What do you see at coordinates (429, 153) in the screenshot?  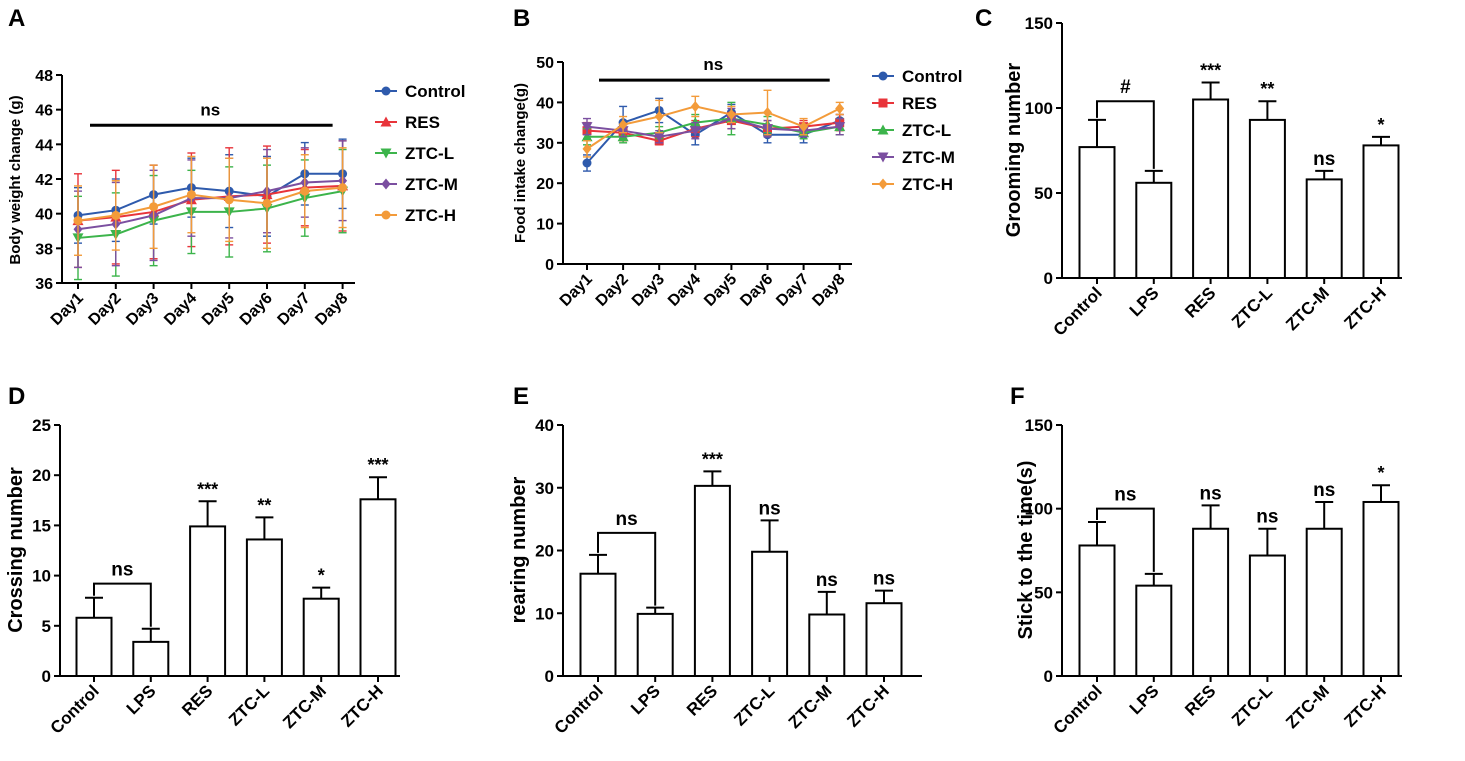 I see `panel-a-legend-label: ZTC-L` at bounding box center [429, 153].